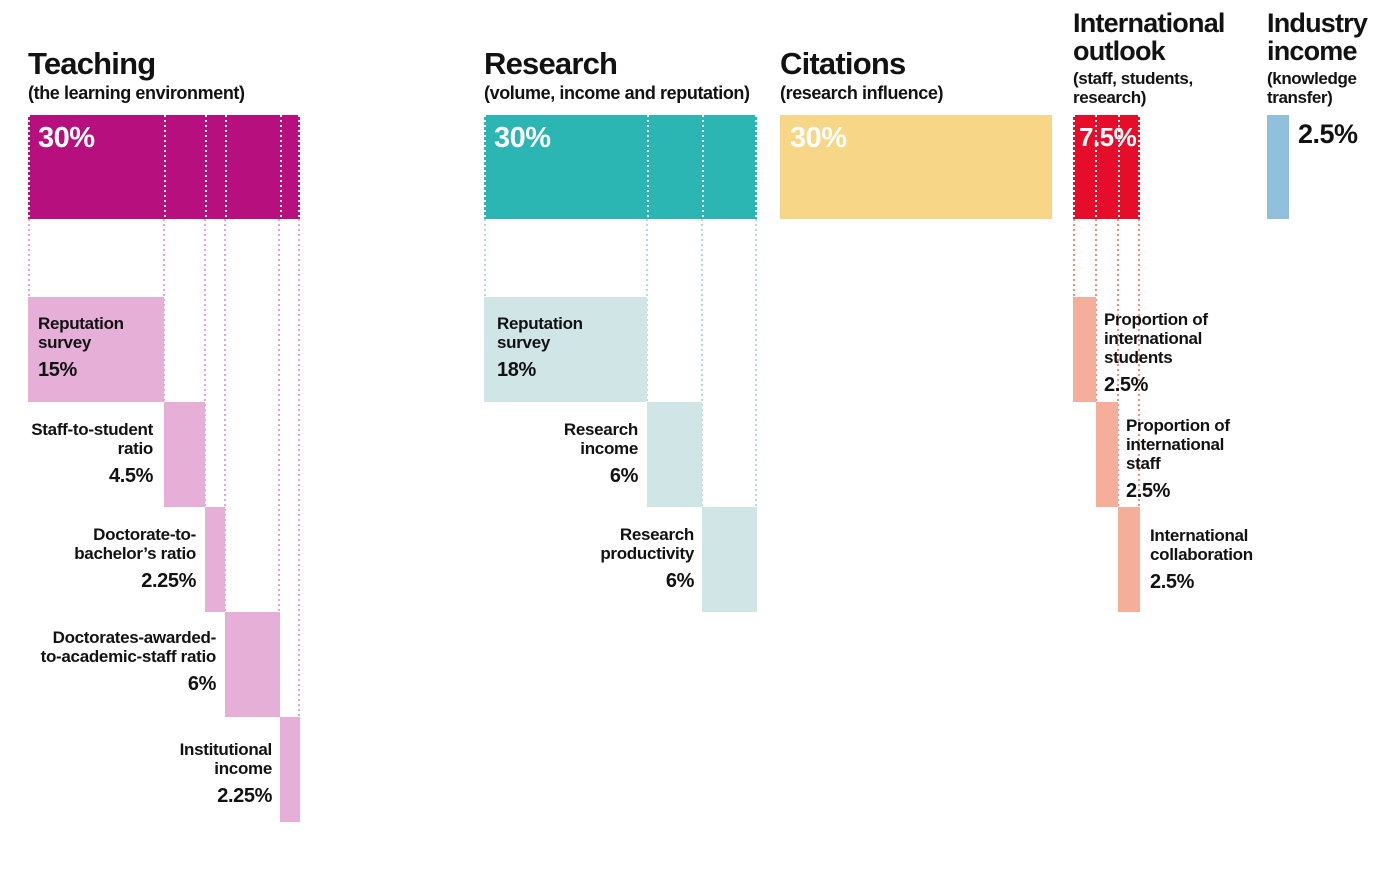 This screenshot has height=894, width=1400. Describe the element at coordinates (226, 759) in the screenshot. I see `sub-label-text: Institutional income` at that location.